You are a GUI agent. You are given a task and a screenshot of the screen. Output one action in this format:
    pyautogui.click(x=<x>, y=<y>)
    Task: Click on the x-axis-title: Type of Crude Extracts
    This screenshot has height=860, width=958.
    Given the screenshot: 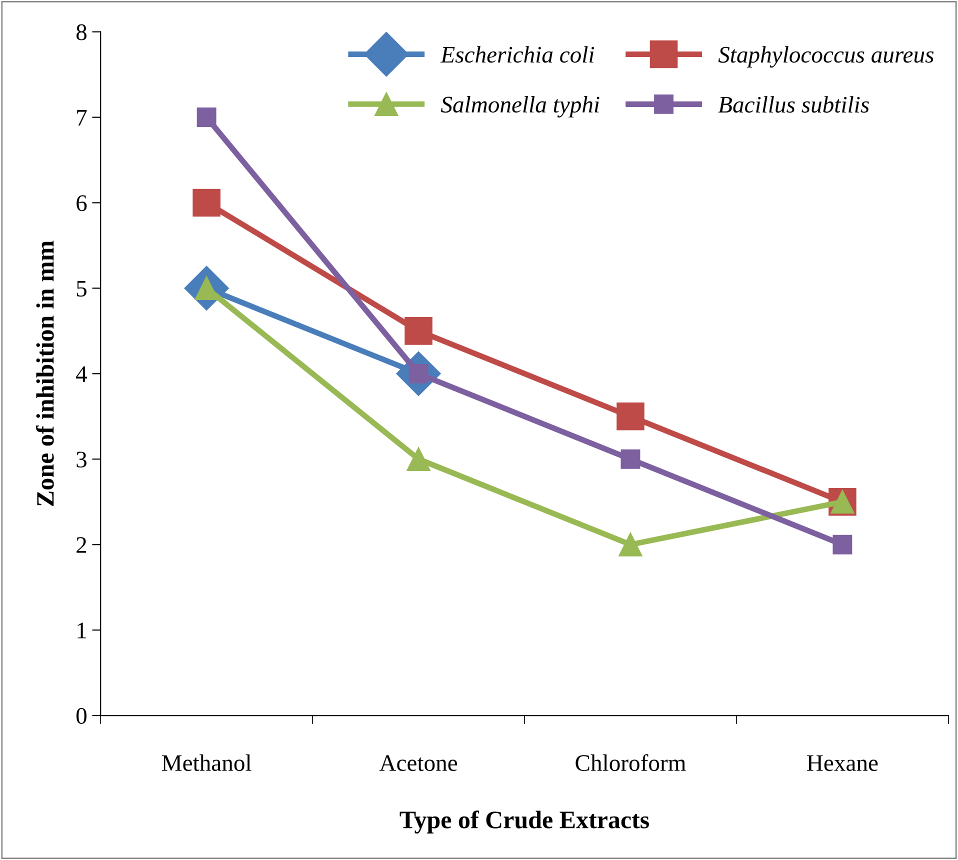 What is the action you would take?
    pyautogui.click(x=524, y=822)
    